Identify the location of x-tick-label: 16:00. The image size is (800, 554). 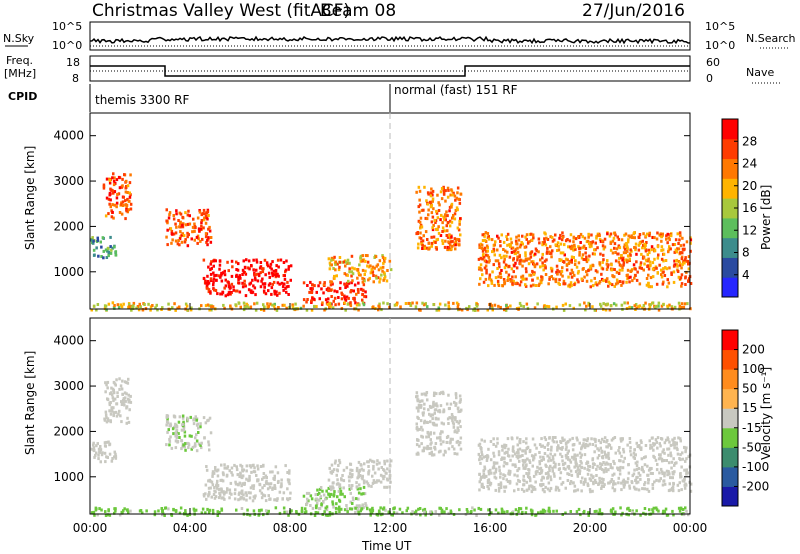
(490, 528).